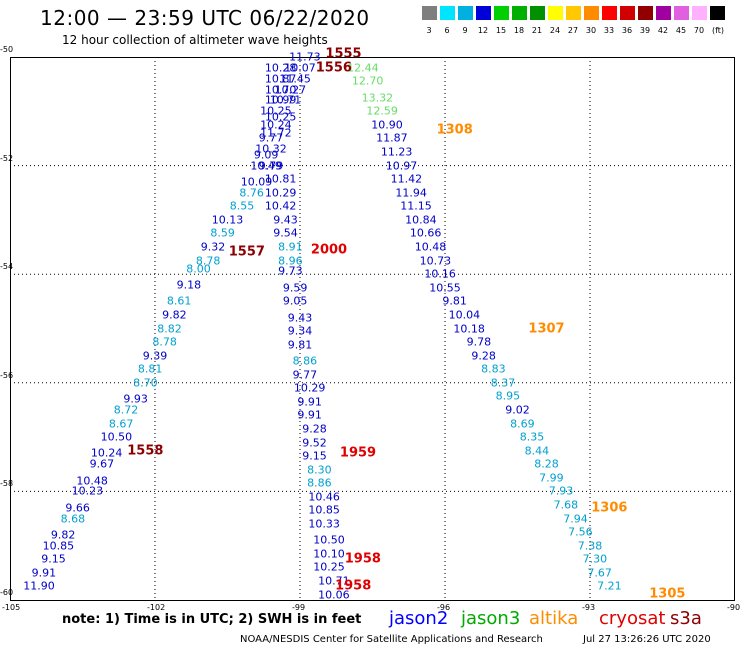  What do you see at coordinates (532, 437) in the screenshot?
I see `wave-height-value: 8.35` at bounding box center [532, 437].